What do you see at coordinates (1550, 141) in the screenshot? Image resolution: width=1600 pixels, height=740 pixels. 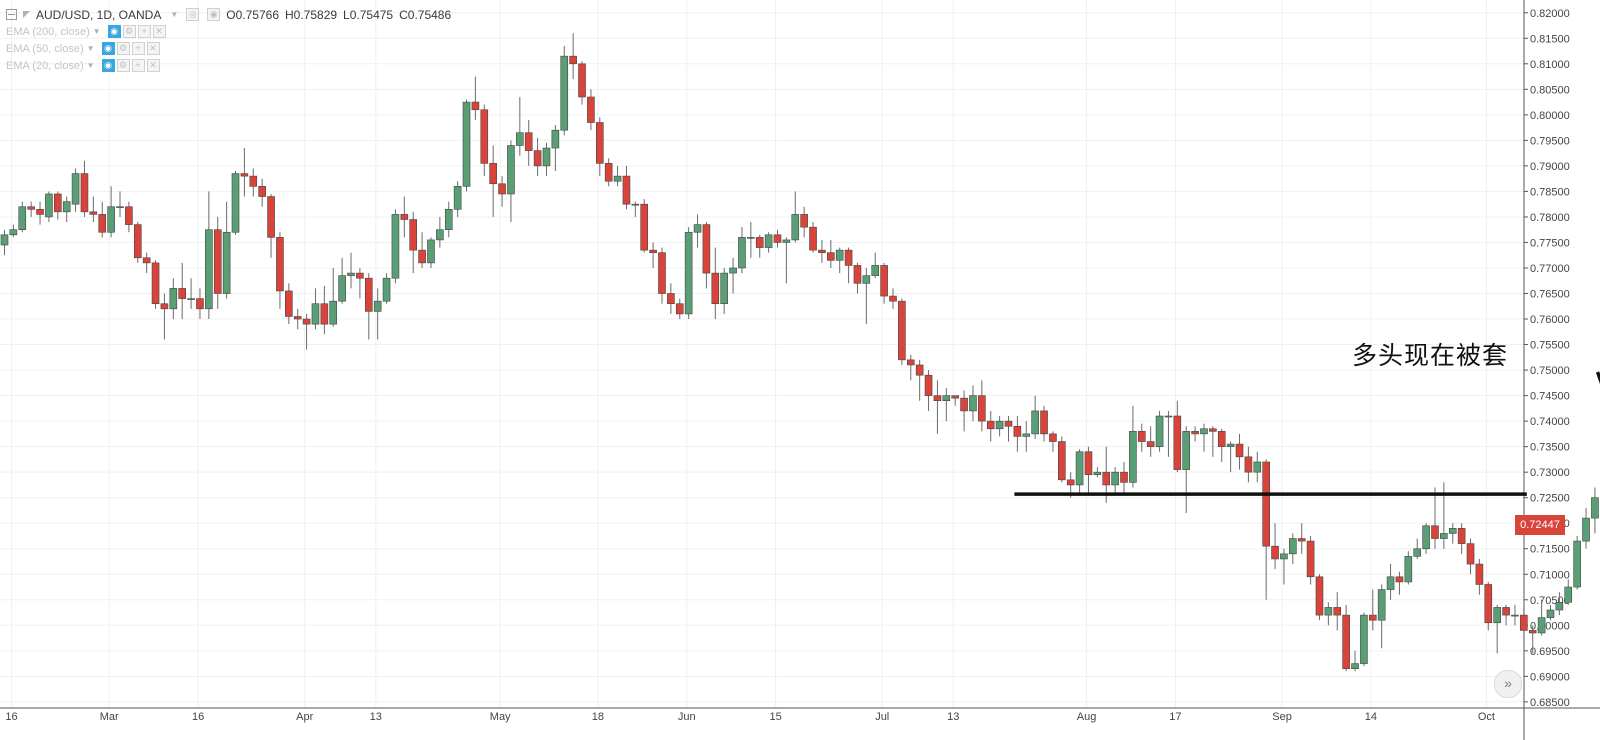 I see `y-tick-label: 0.79500` at bounding box center [1550, 141].